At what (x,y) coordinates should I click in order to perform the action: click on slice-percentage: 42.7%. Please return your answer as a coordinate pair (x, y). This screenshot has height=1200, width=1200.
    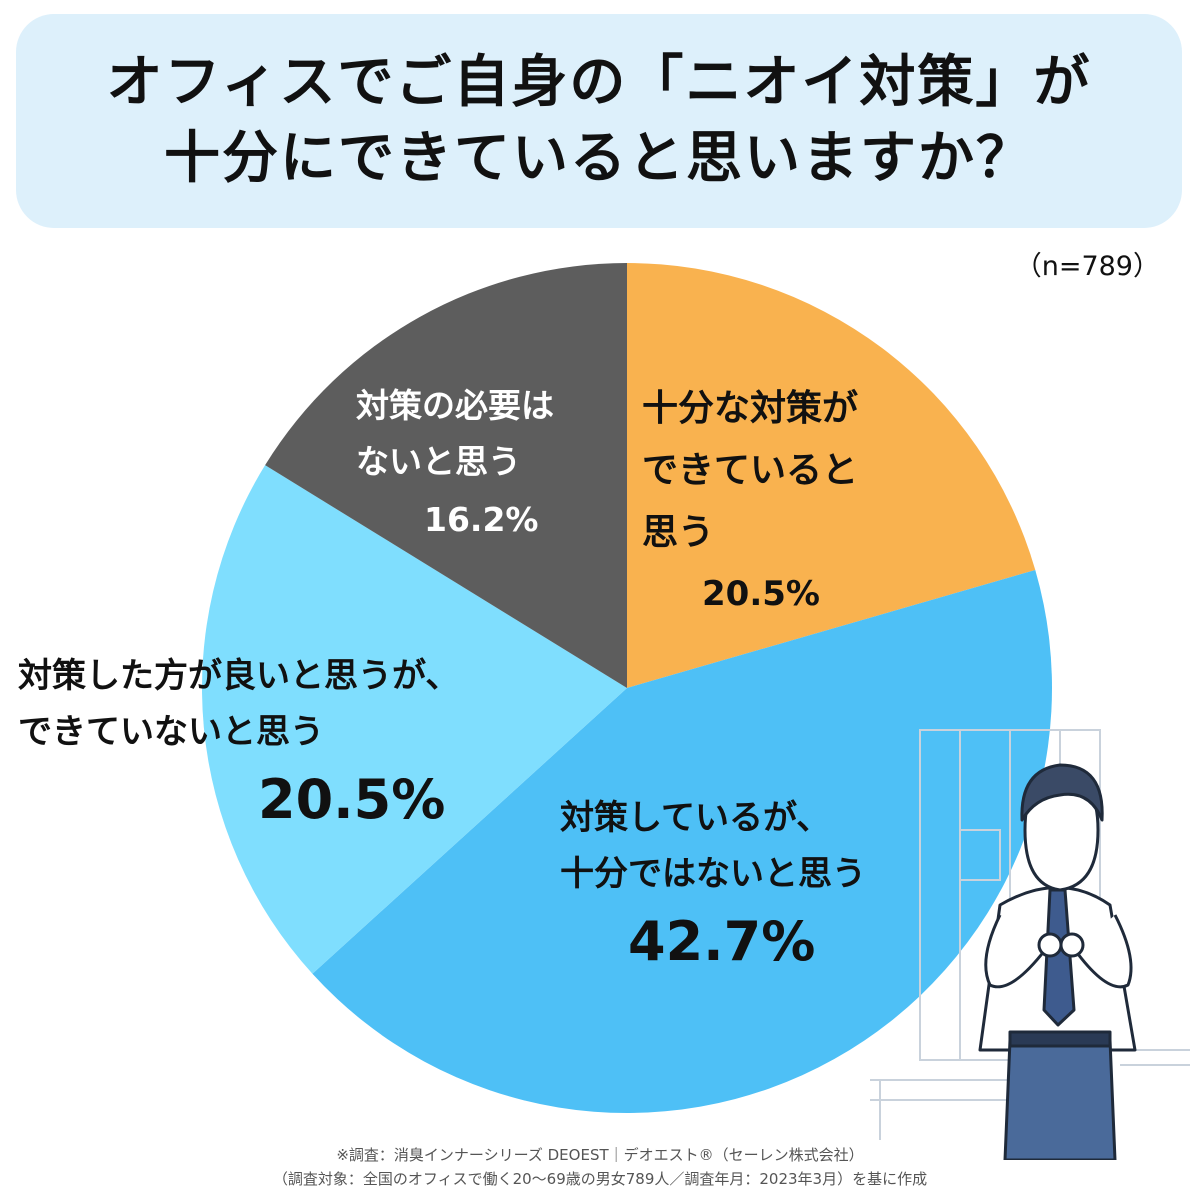
    Looking at the image, I should click on (722, 941).